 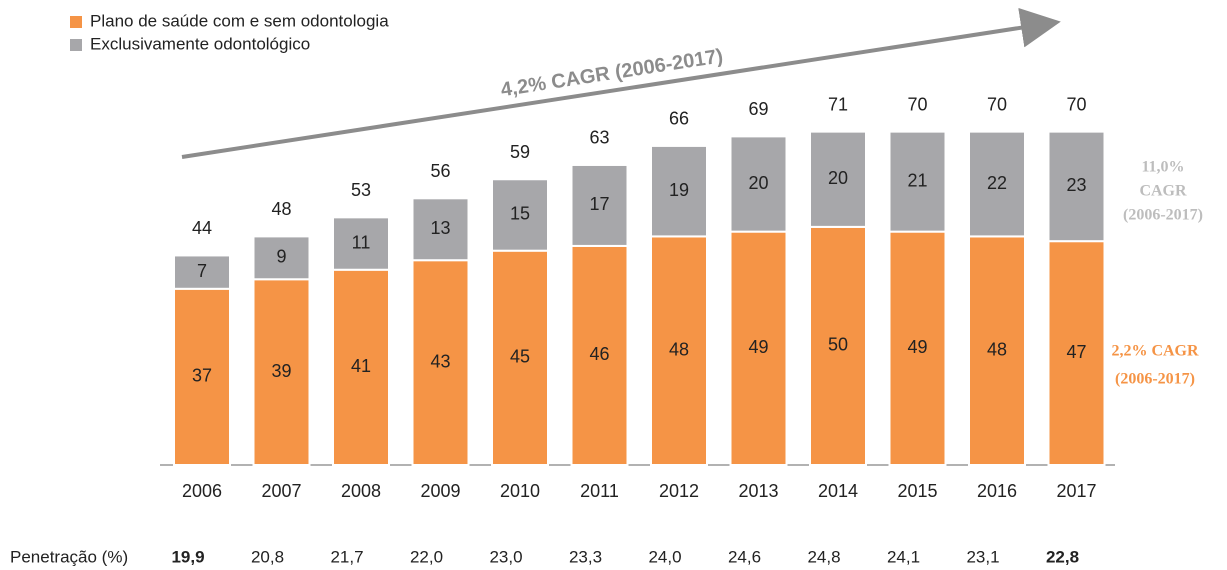 What do you see at coordinates (520, 491) in the screenshot?
I see `x-tick-label: 2010` at bounding box center [520, 491].